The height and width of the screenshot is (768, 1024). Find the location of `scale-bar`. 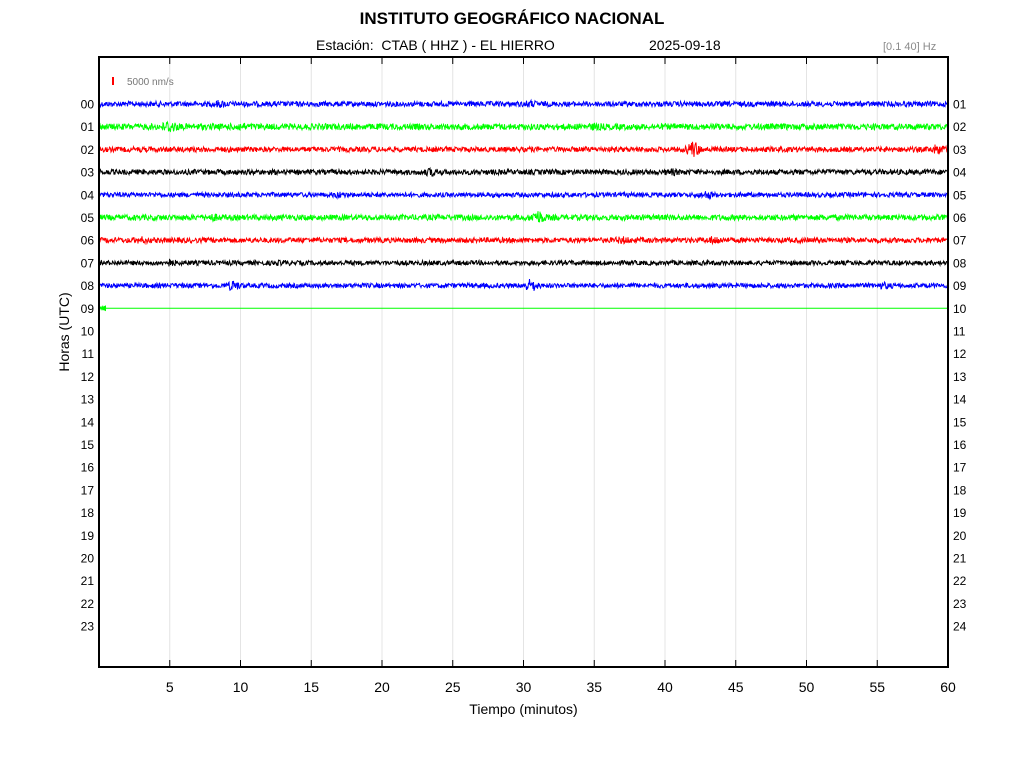

scale-bar is located at coordinates (113, 81).